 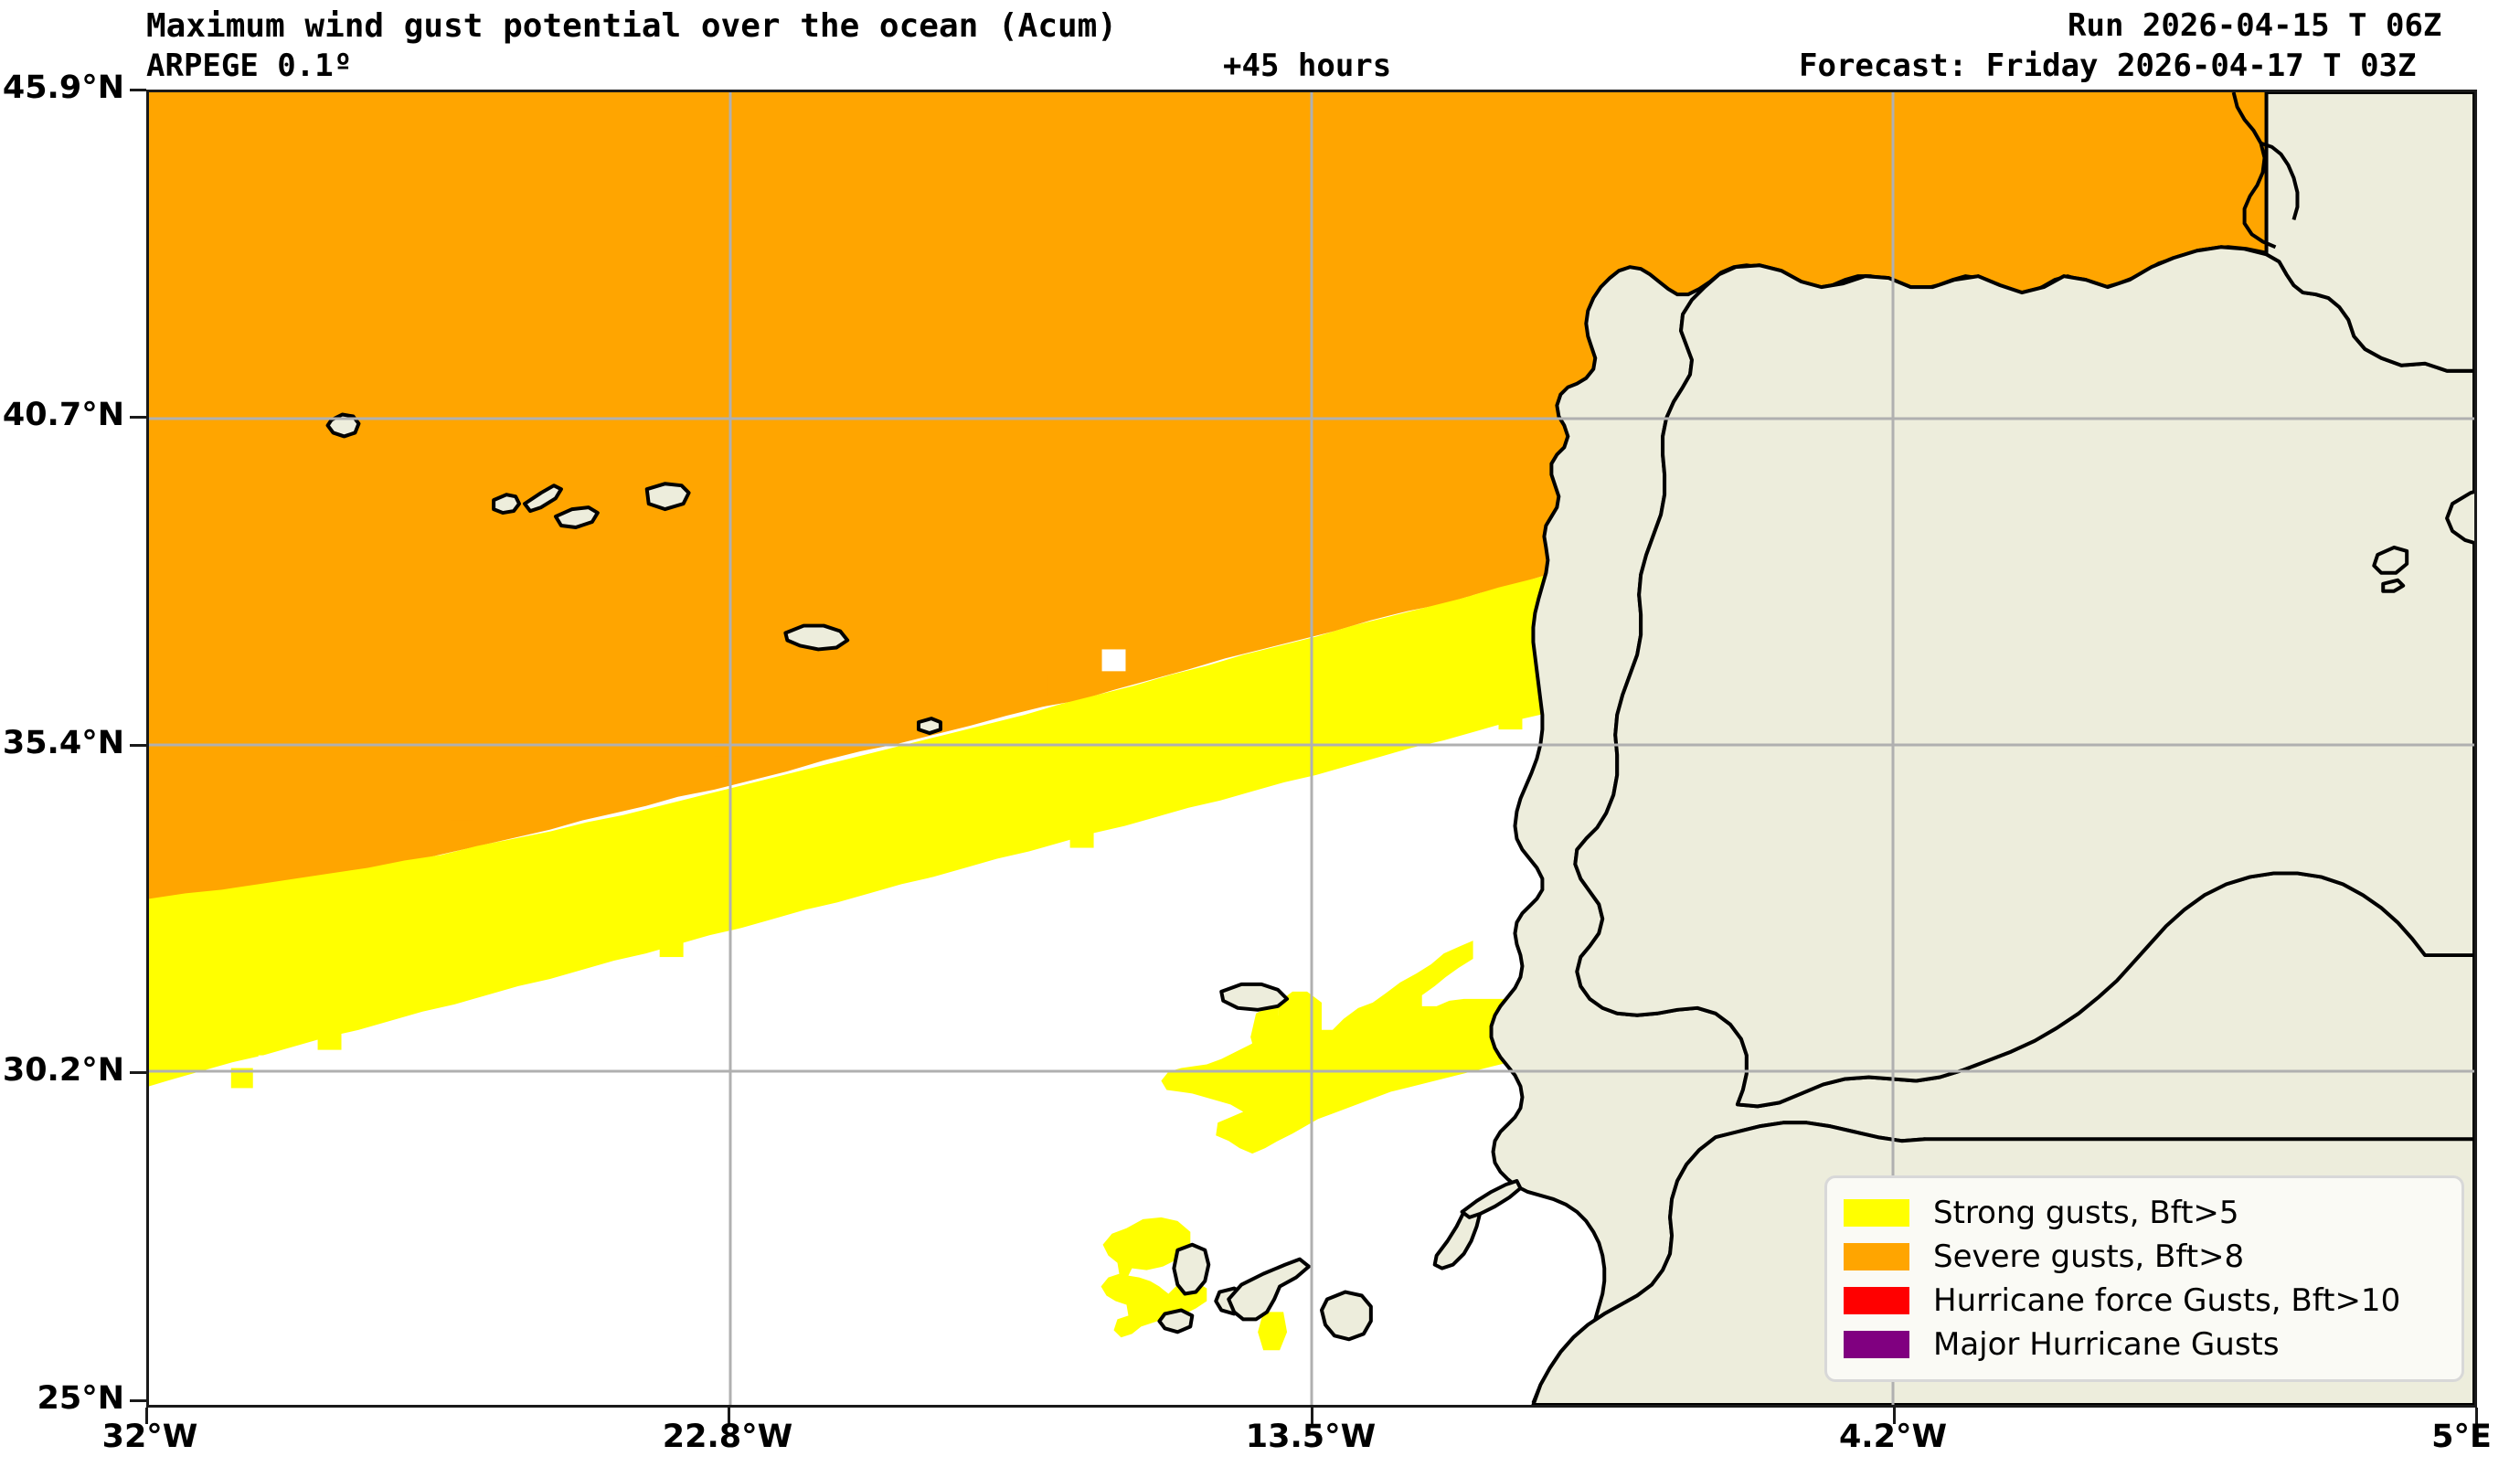 I want to click on run-time-label: Run 2026-04-15 T 06Z, so click(x=2255, y=25).